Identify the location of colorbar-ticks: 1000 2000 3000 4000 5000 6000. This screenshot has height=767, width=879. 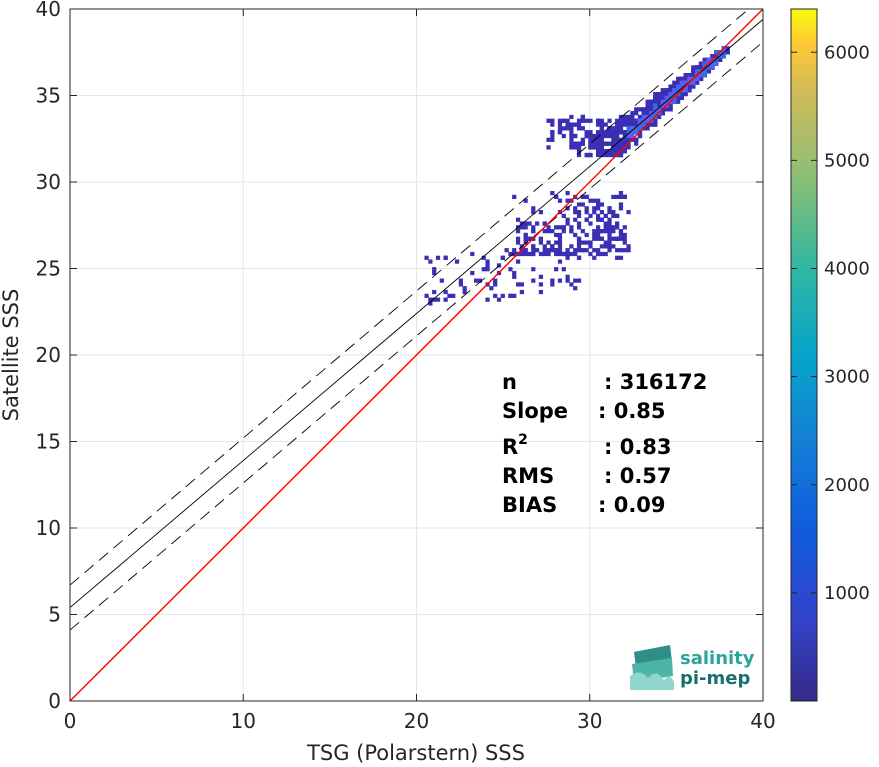
(830, 323).